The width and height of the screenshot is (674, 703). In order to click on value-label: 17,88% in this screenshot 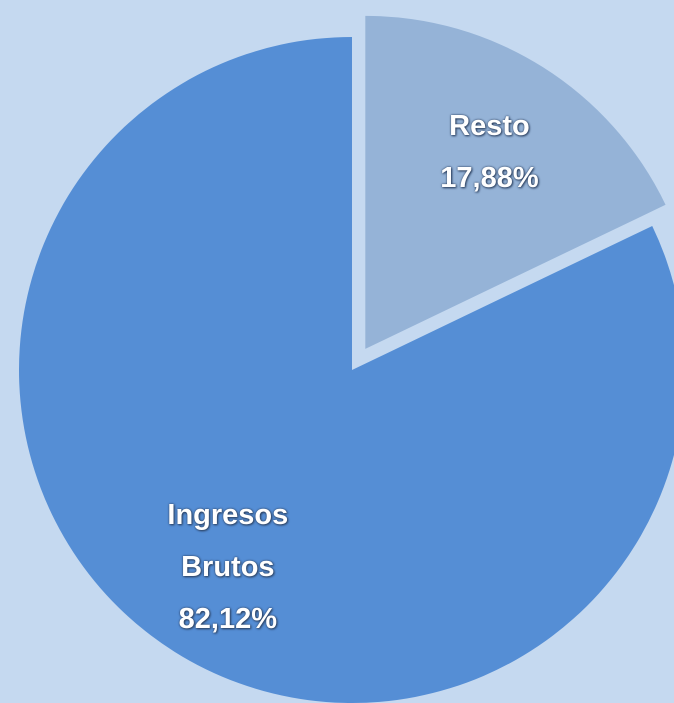, I will do `click(489, 177)`.